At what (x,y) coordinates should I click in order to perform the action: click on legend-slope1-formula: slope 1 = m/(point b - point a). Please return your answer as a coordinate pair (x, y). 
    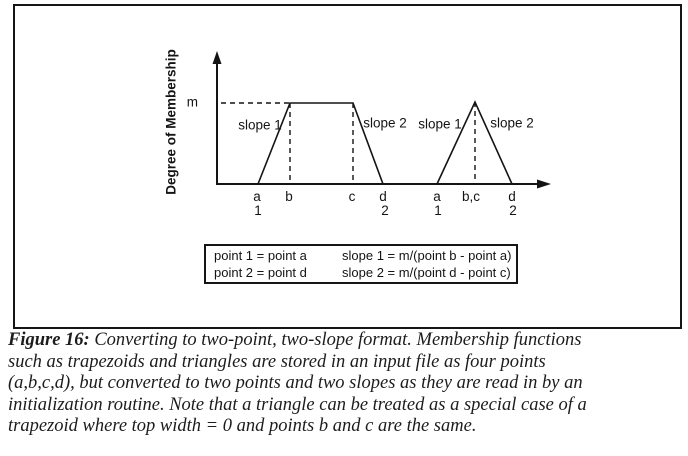
    Looking at the image, I should click on (427, 255).